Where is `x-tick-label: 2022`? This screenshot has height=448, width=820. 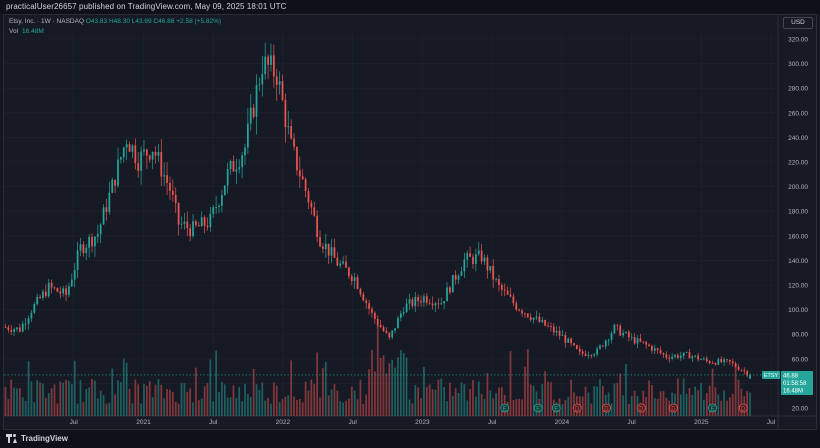 x-tick-label: 2022 is located at coordinates (283, 422).